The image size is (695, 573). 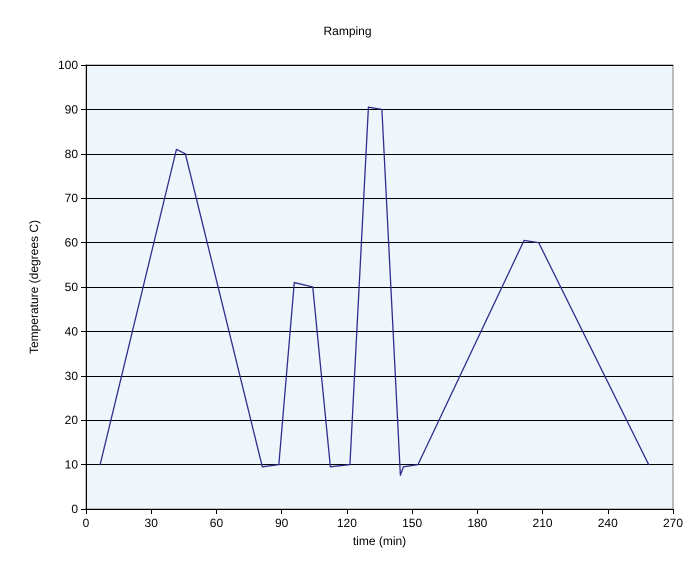 I want to click on x-tick-label: 30, so click(x=151, y=523).